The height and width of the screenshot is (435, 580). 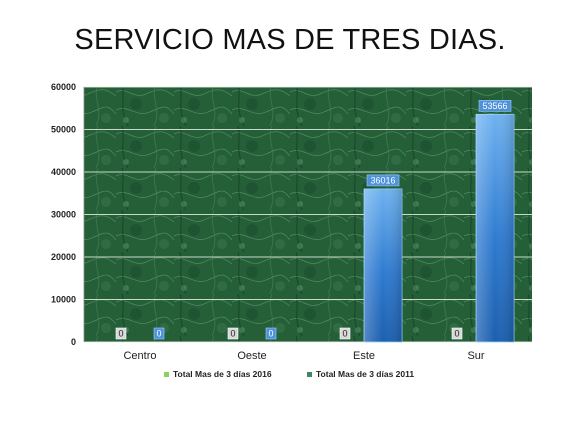 I want to click on y-tick-label: 60000, so click(x=63, y=87).